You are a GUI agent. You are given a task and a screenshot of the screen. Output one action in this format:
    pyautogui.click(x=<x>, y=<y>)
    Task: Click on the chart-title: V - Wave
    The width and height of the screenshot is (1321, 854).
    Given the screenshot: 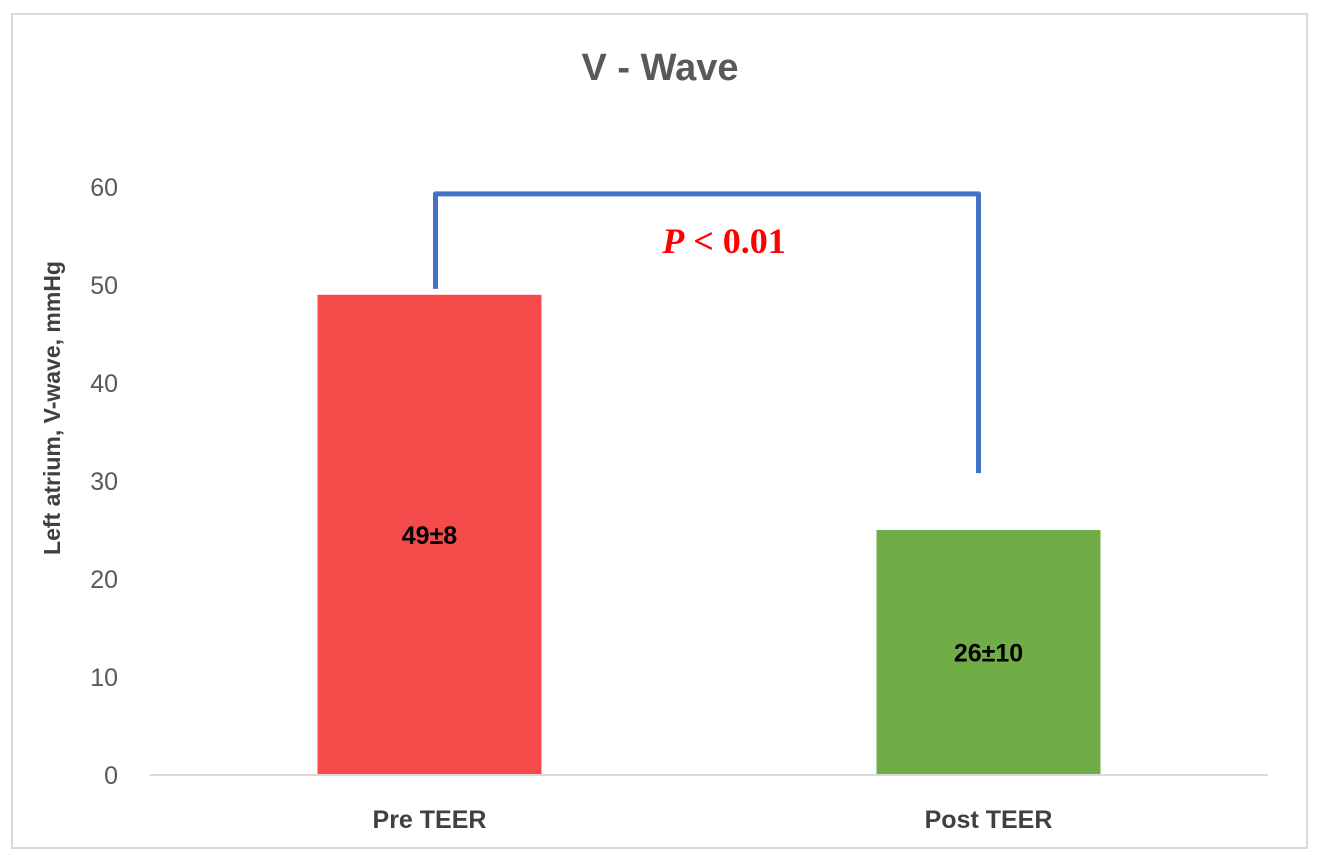 What is the action you would take?
    pyautogui.click(x=660, y=68)
    